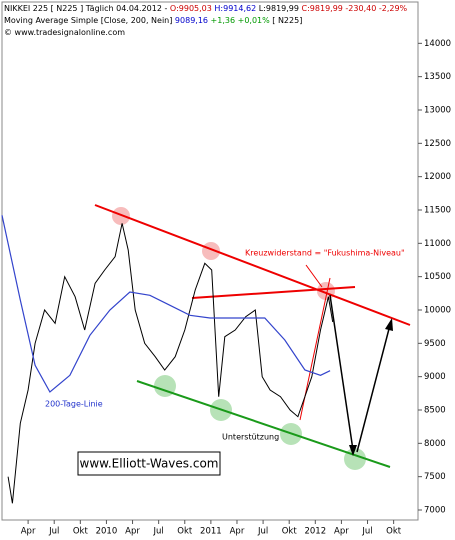 The image size is (455, 540). What do you see at coordinates (437, 144) in the screenshot?
I see `y-tick-label: 12500` at bounding box center [437, 144].